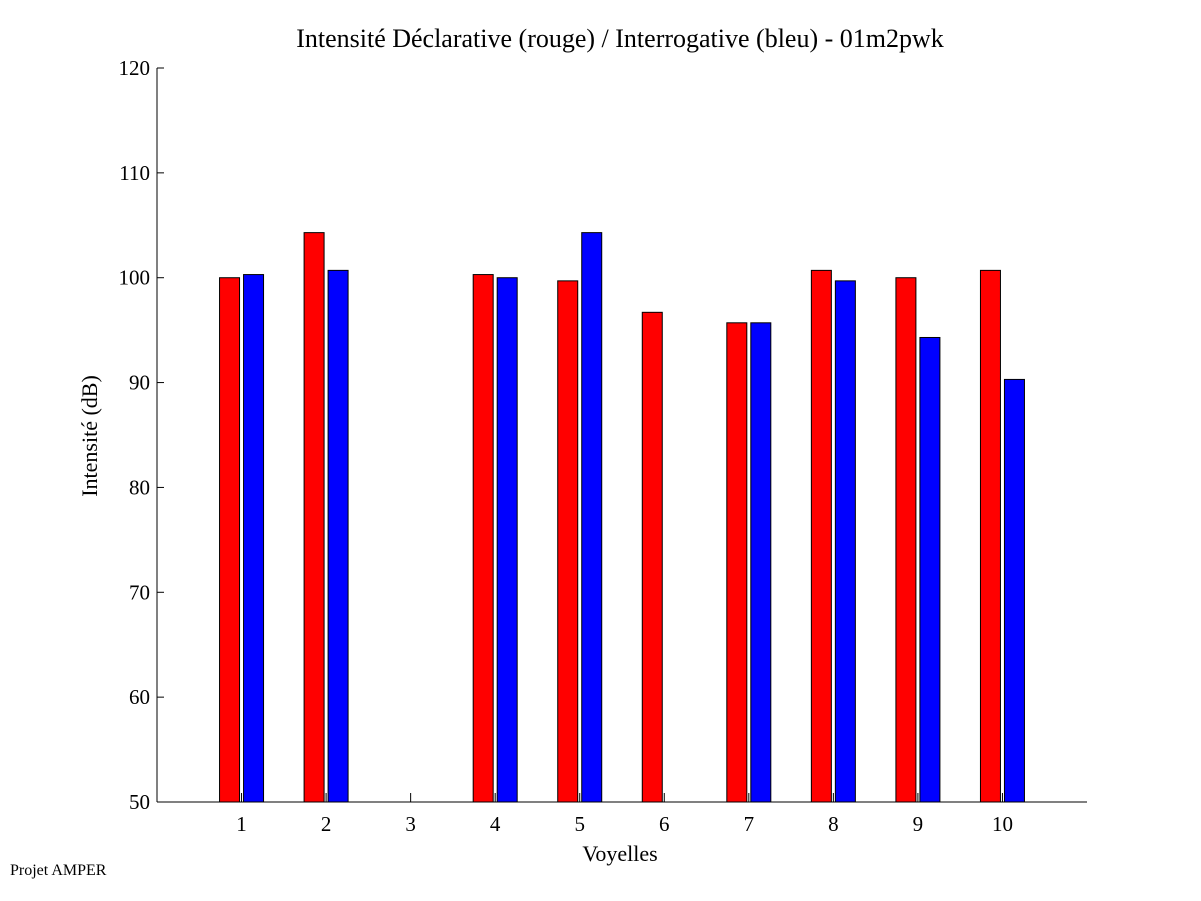 The height and width of the screenshot is (901, 1201). I want to click on x-tick-label: 3, so click(410, 824).